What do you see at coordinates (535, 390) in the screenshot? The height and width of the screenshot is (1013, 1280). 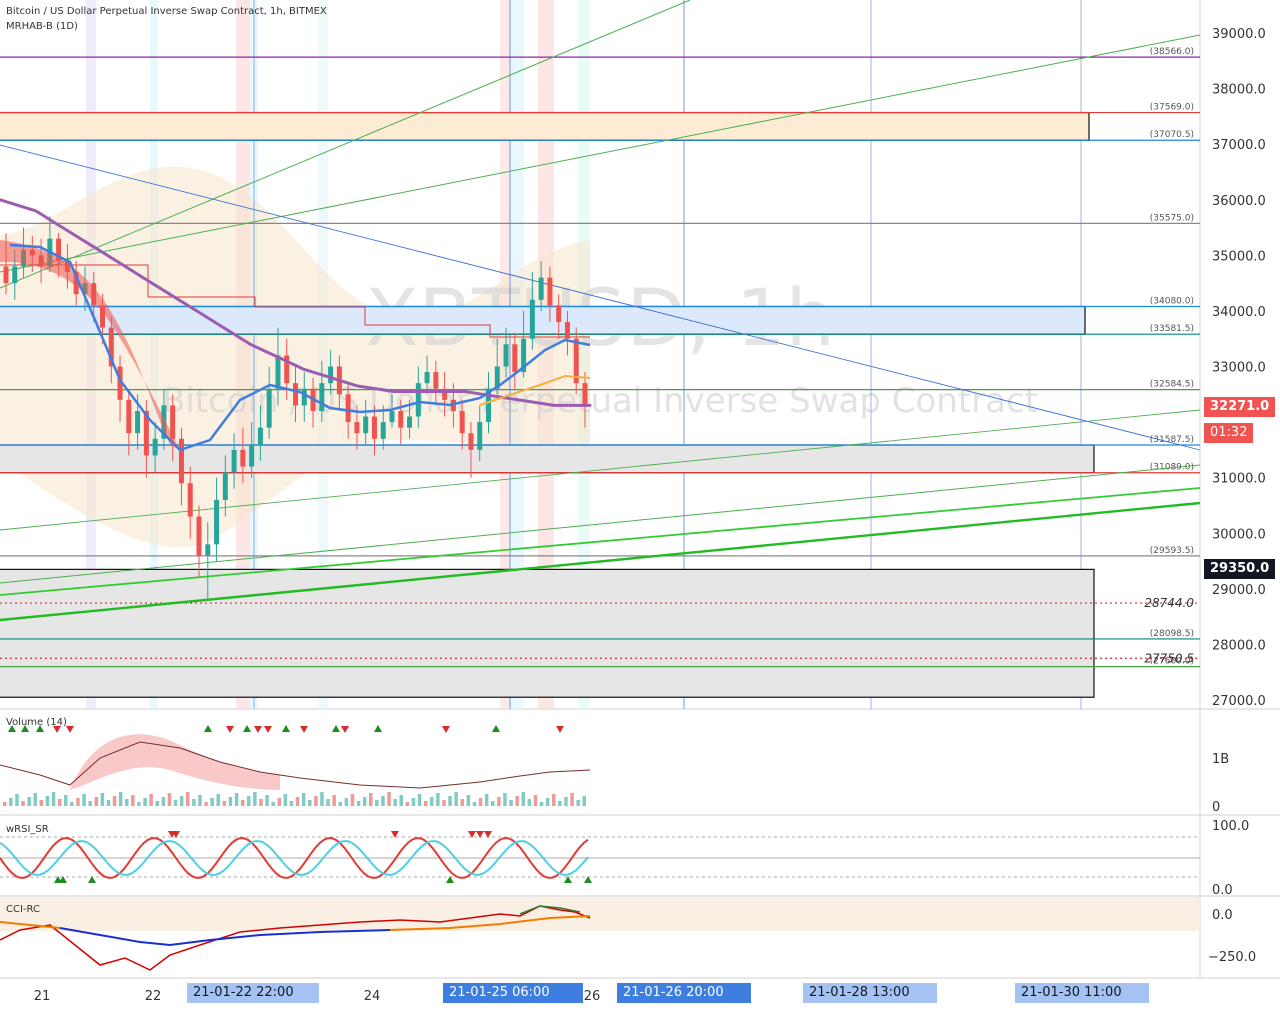 I see `slow-ma-orange` at bounding box center [535, 390].